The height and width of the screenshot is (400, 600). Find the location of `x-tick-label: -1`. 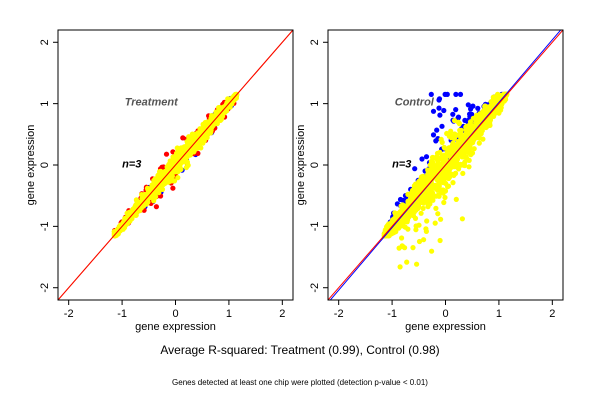

x-tick-label: -1 is located at coordinates (122, 314).